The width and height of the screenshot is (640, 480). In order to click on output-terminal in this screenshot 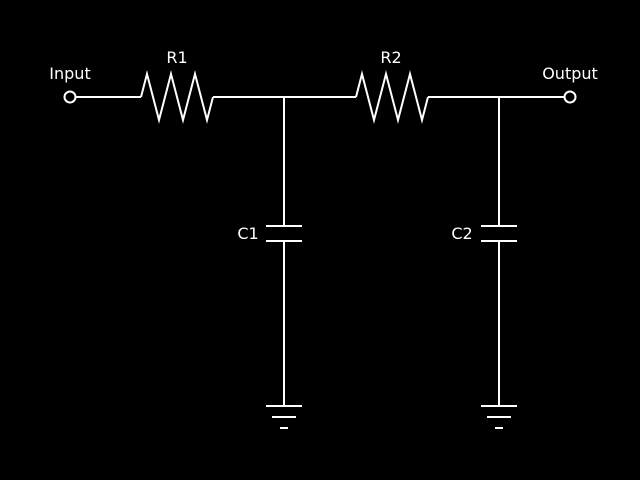, I will do `click(570, 97)`.